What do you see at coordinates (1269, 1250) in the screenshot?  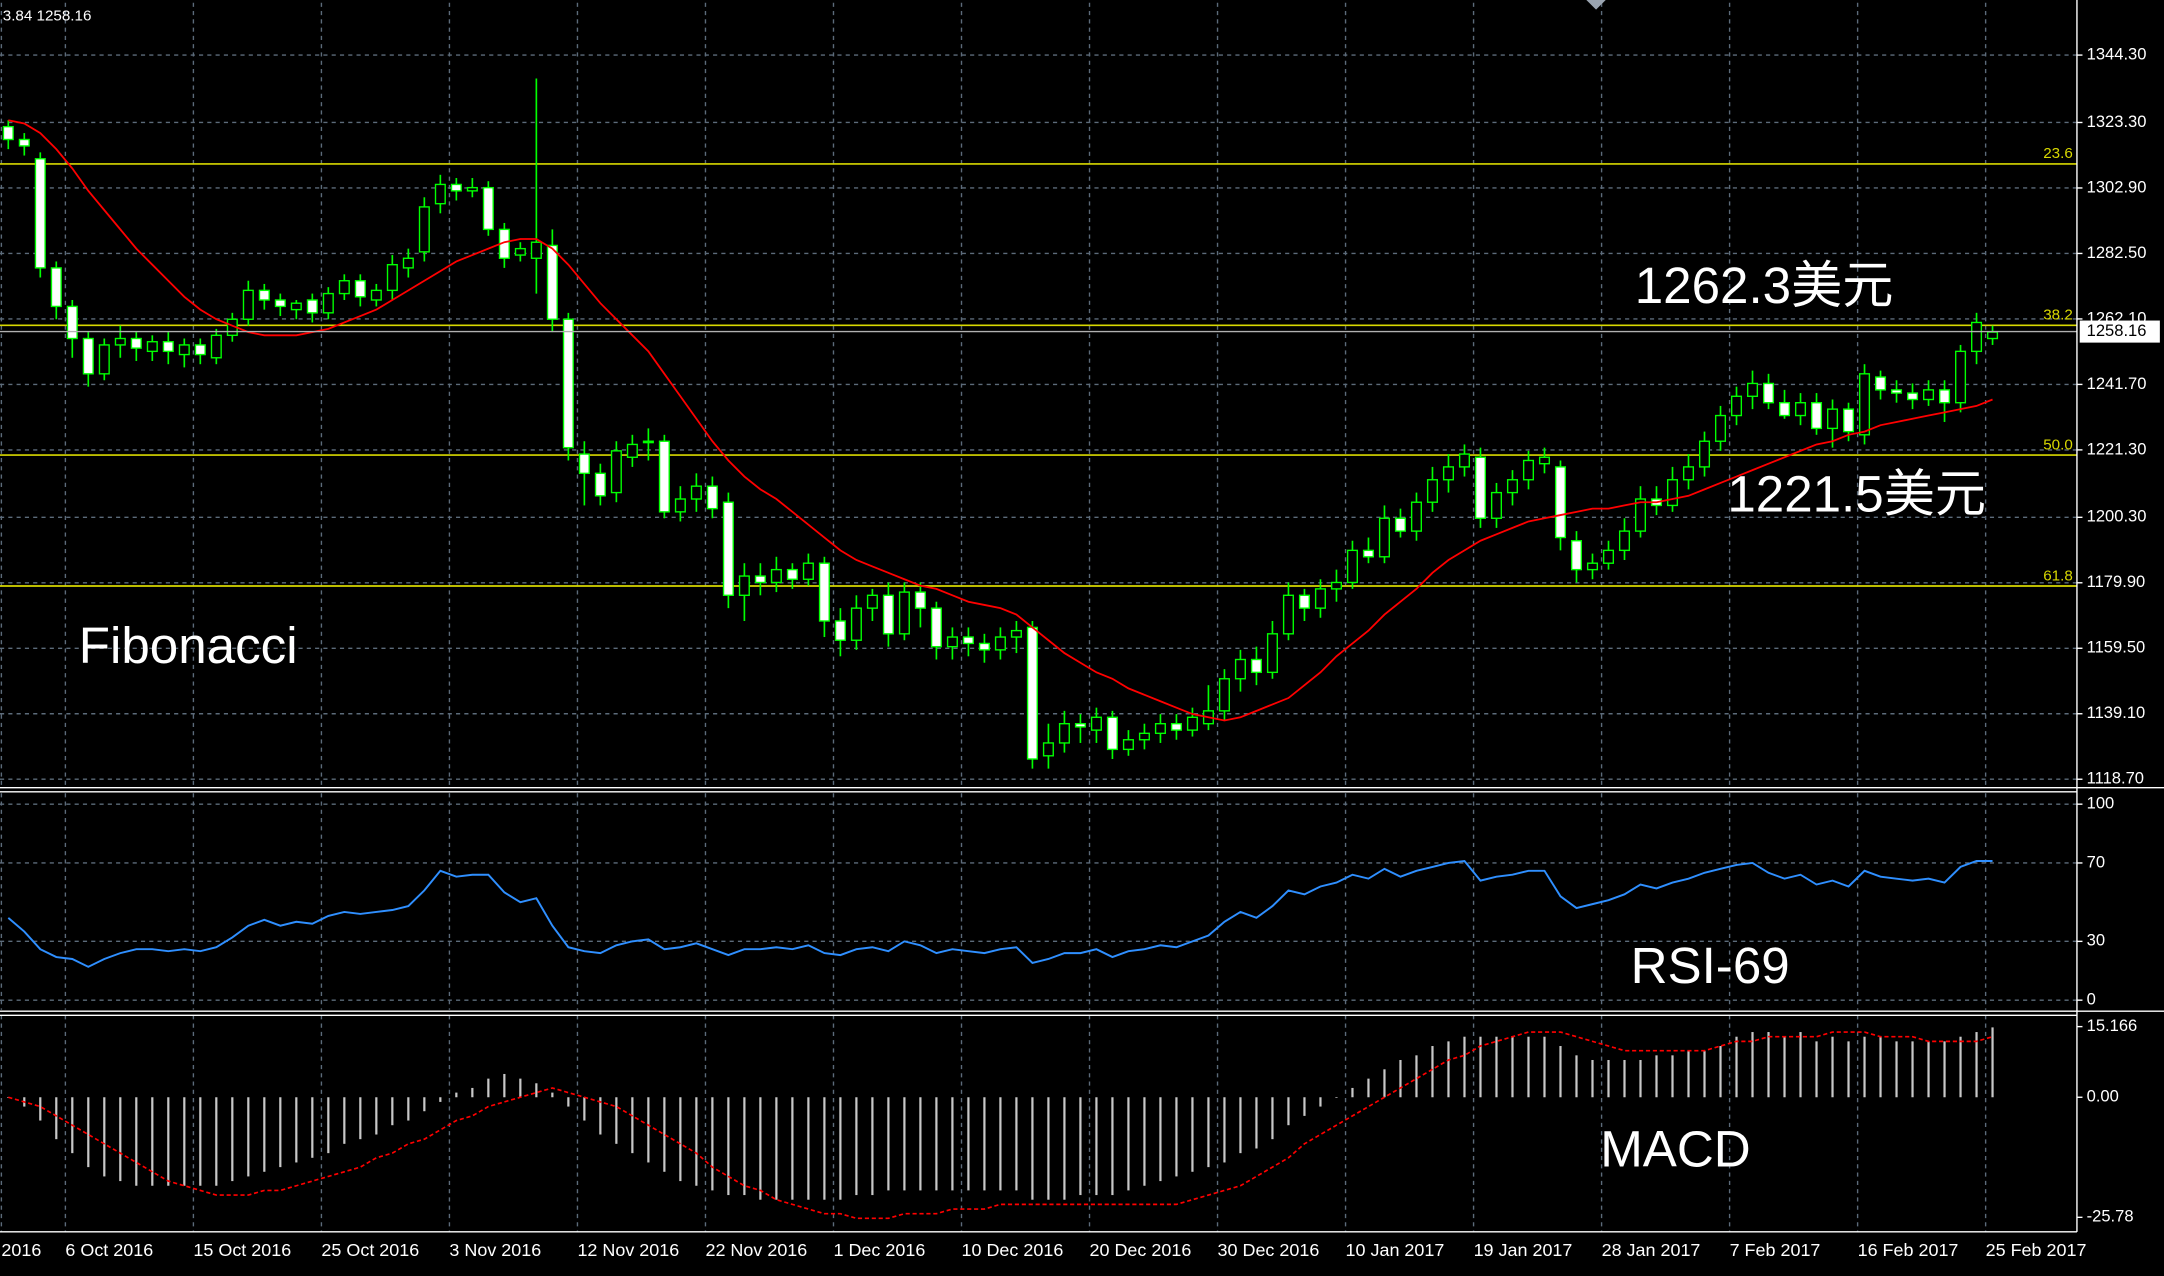 I see `x-tick-label: 30 Dec 2016` at bounding box center [1269, 1250].